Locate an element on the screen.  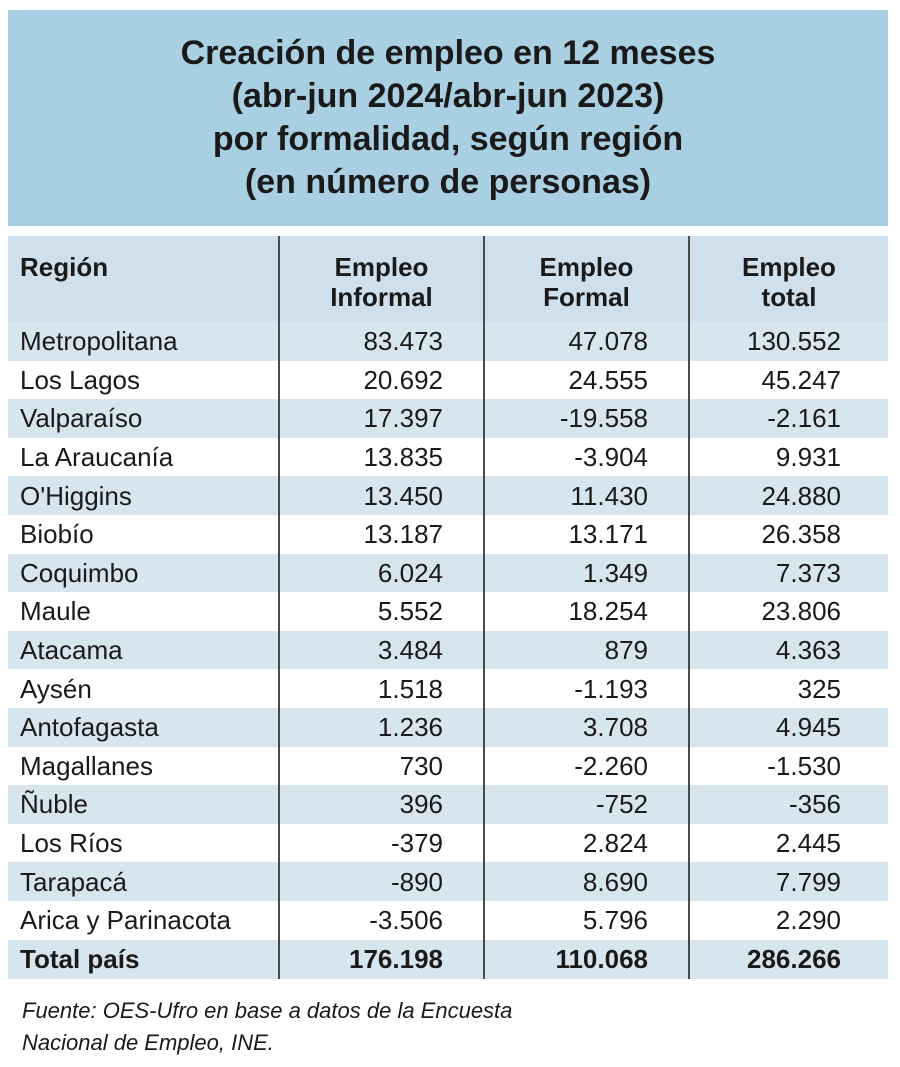
total-region: Total país is located at coordinates (80, 959).